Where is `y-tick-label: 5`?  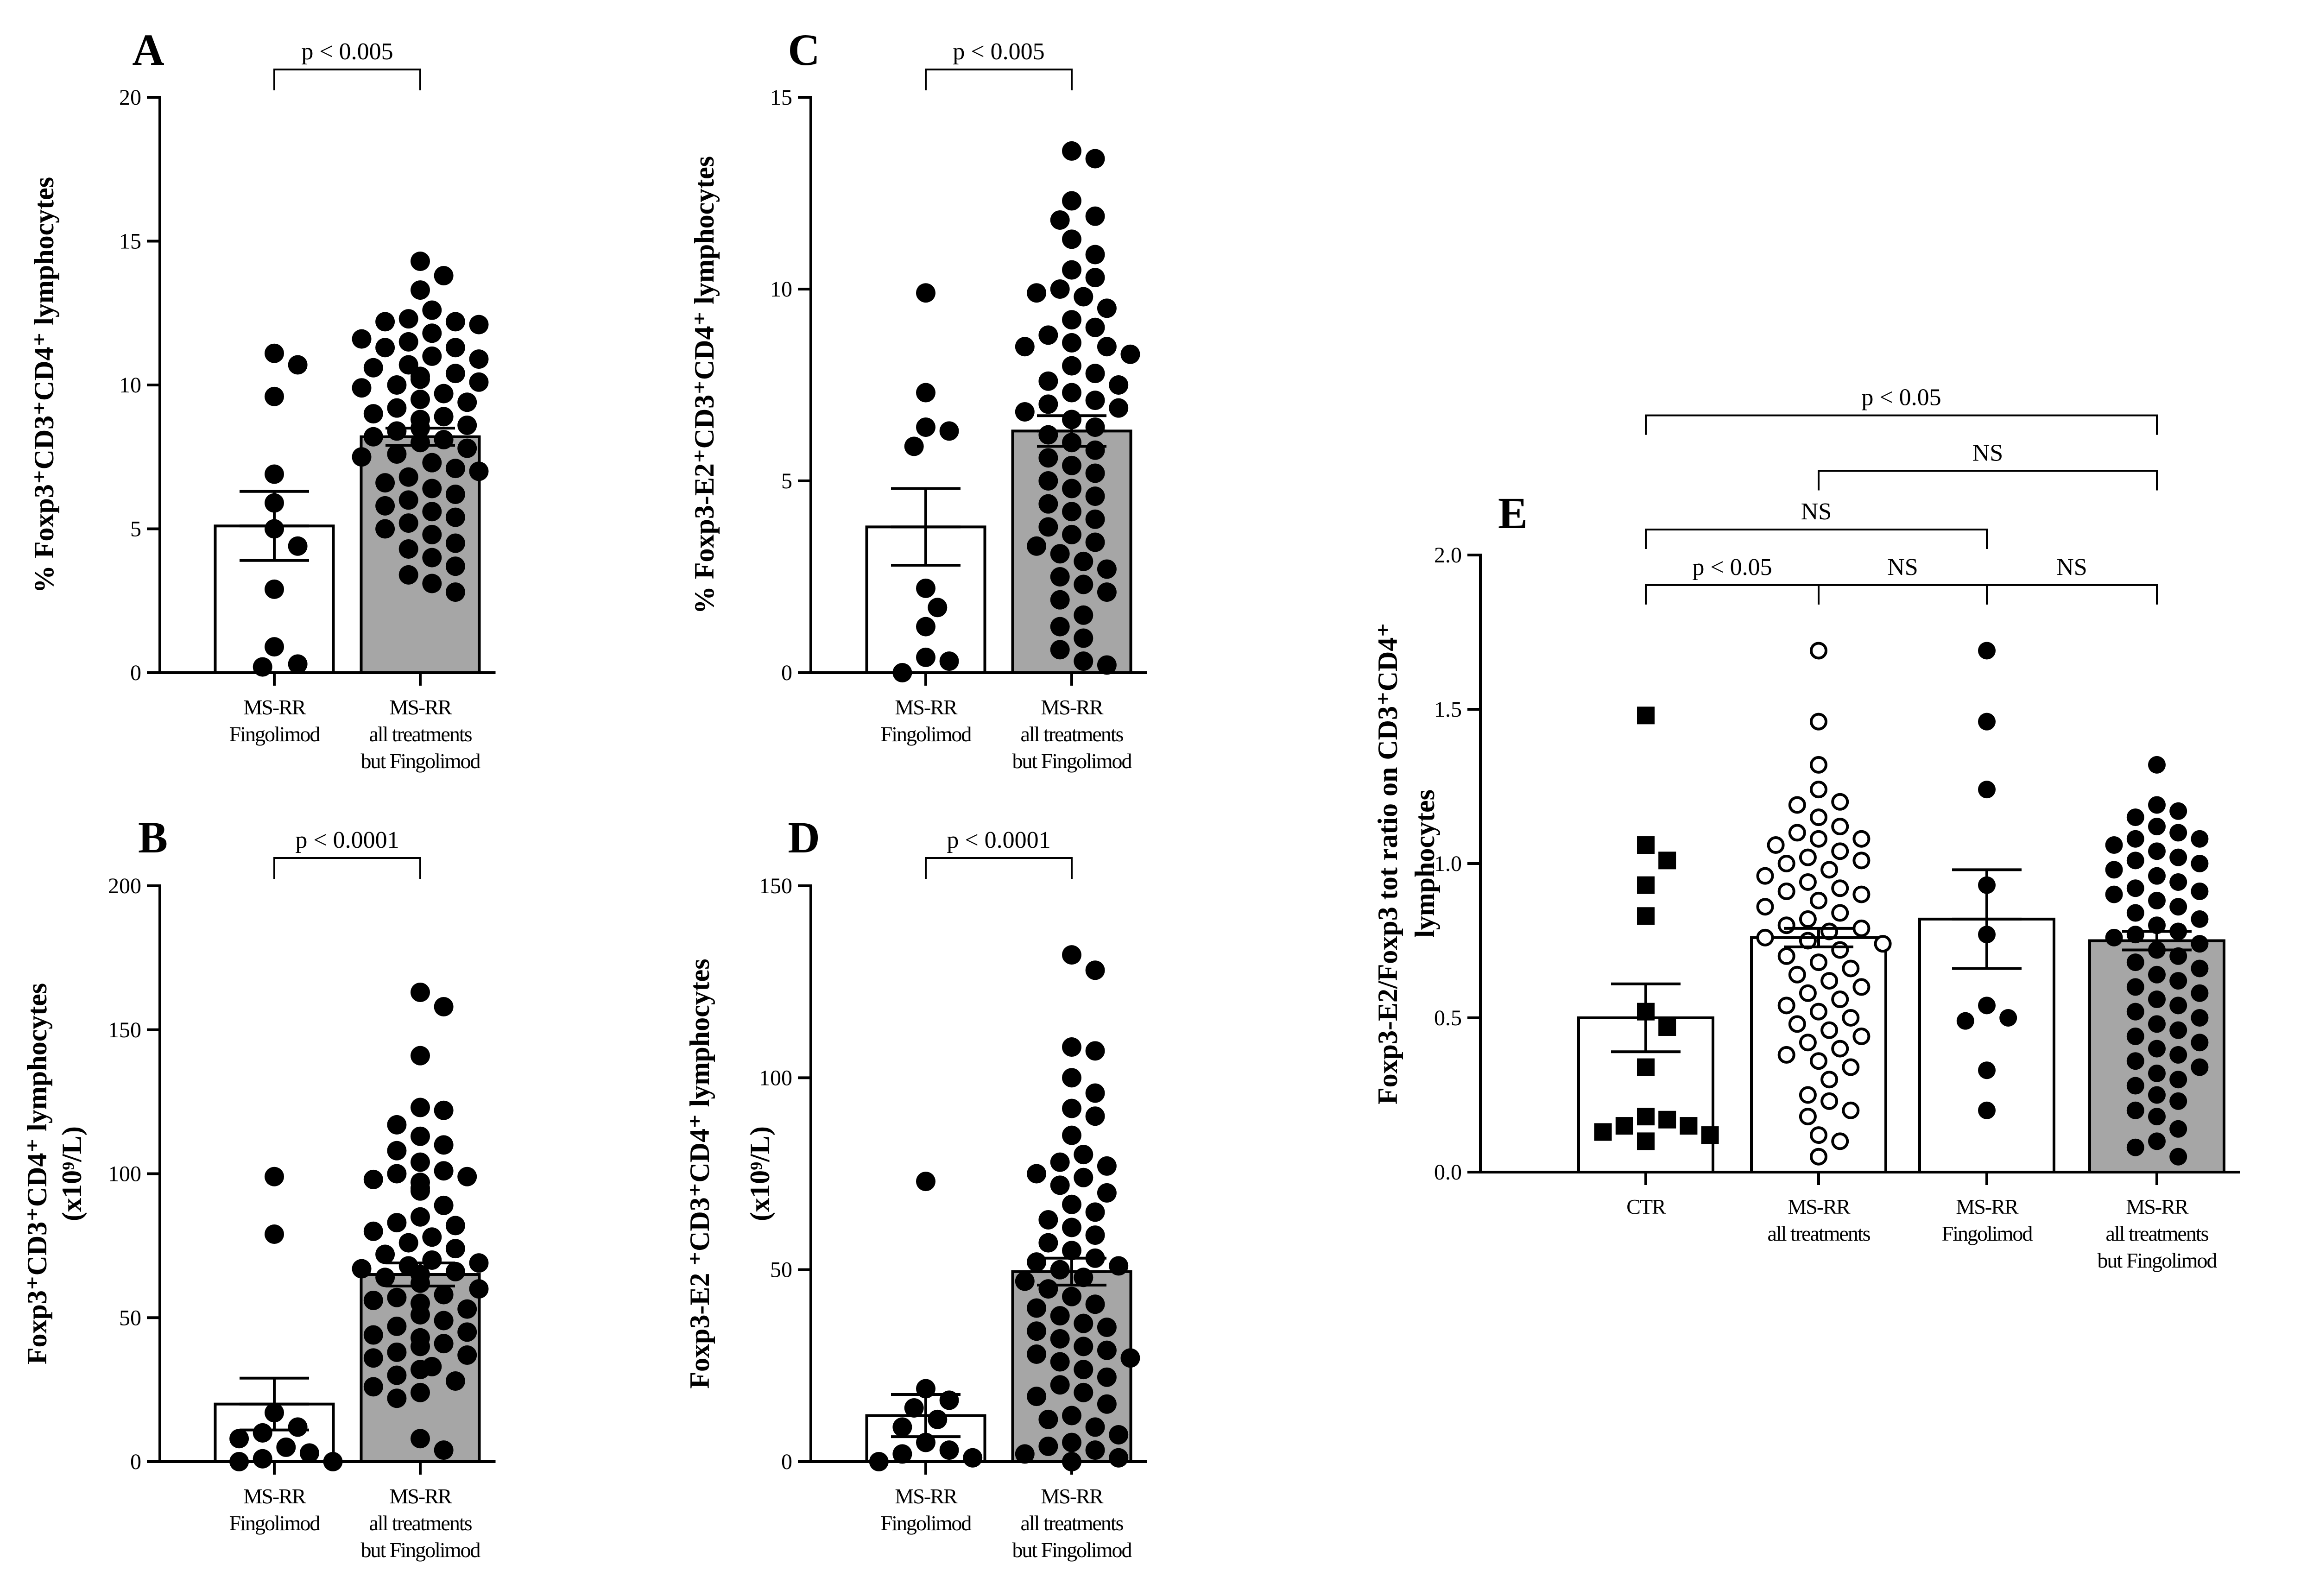 y-tick-label: 5 is located at coordinates (135, 529).